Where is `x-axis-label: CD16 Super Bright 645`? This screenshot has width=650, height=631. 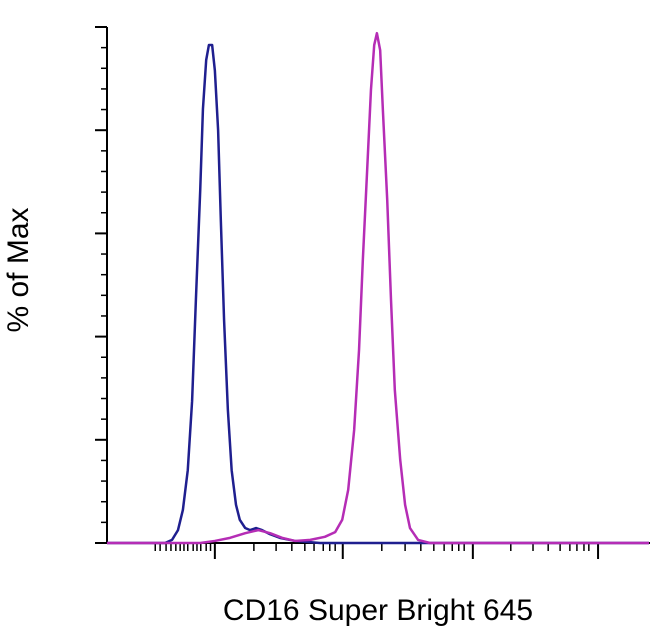
x-axis-label: CD16 Super Bright 645 is located at coordinates (378, 610).